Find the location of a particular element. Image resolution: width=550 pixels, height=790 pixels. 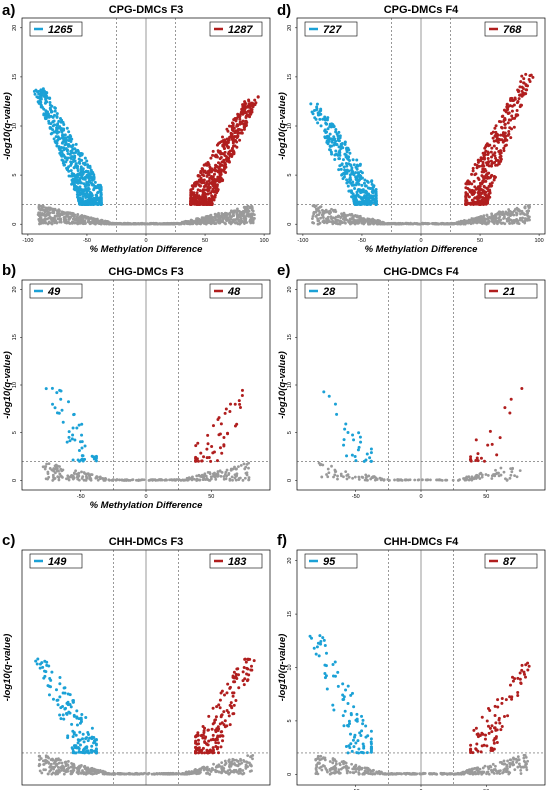

y-tick-label: 5 is located at coordinates (15, 432).